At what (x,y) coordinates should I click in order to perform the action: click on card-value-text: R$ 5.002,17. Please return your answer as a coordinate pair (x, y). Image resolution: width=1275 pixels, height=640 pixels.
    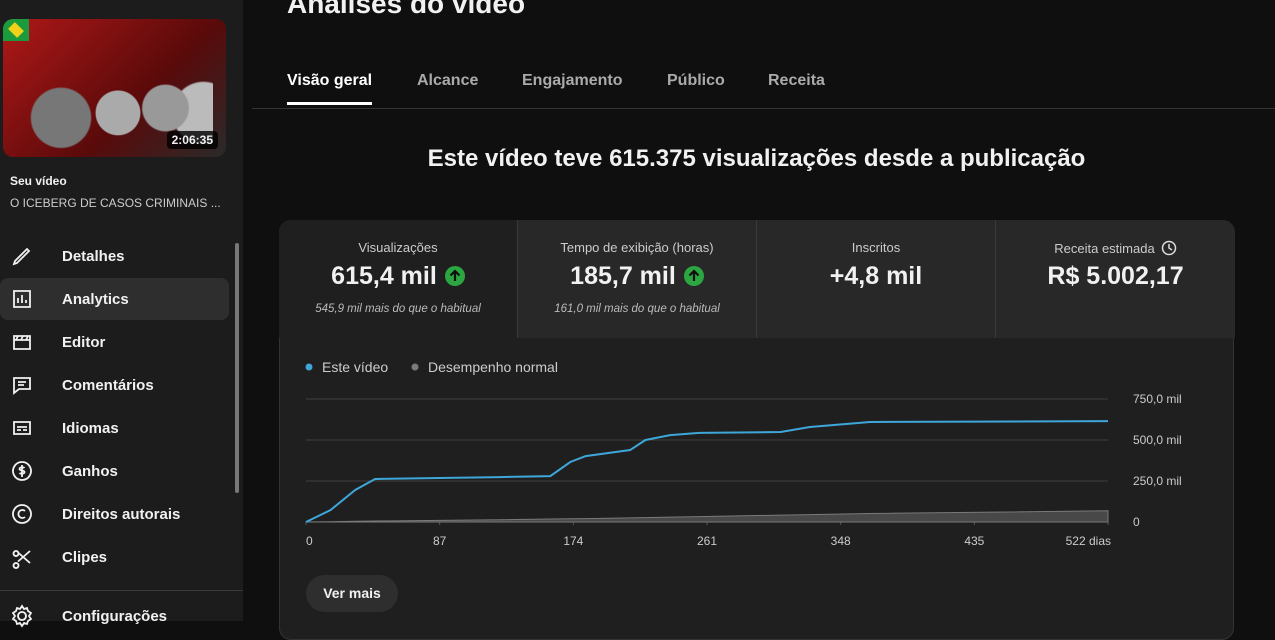
    Looking at the image, I should click on (1115, 276).